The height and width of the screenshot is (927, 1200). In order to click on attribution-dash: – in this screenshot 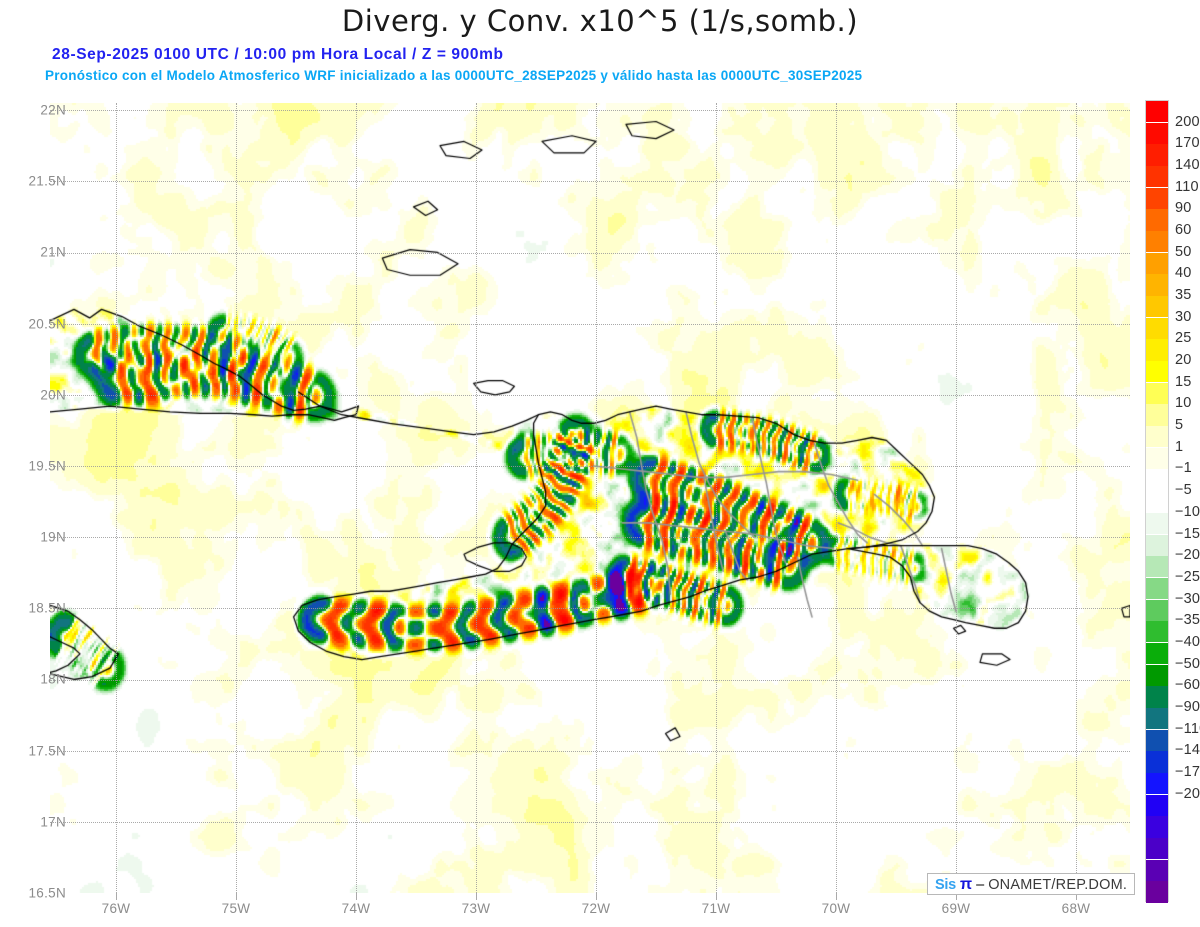, I will do `click(980, 884)`.